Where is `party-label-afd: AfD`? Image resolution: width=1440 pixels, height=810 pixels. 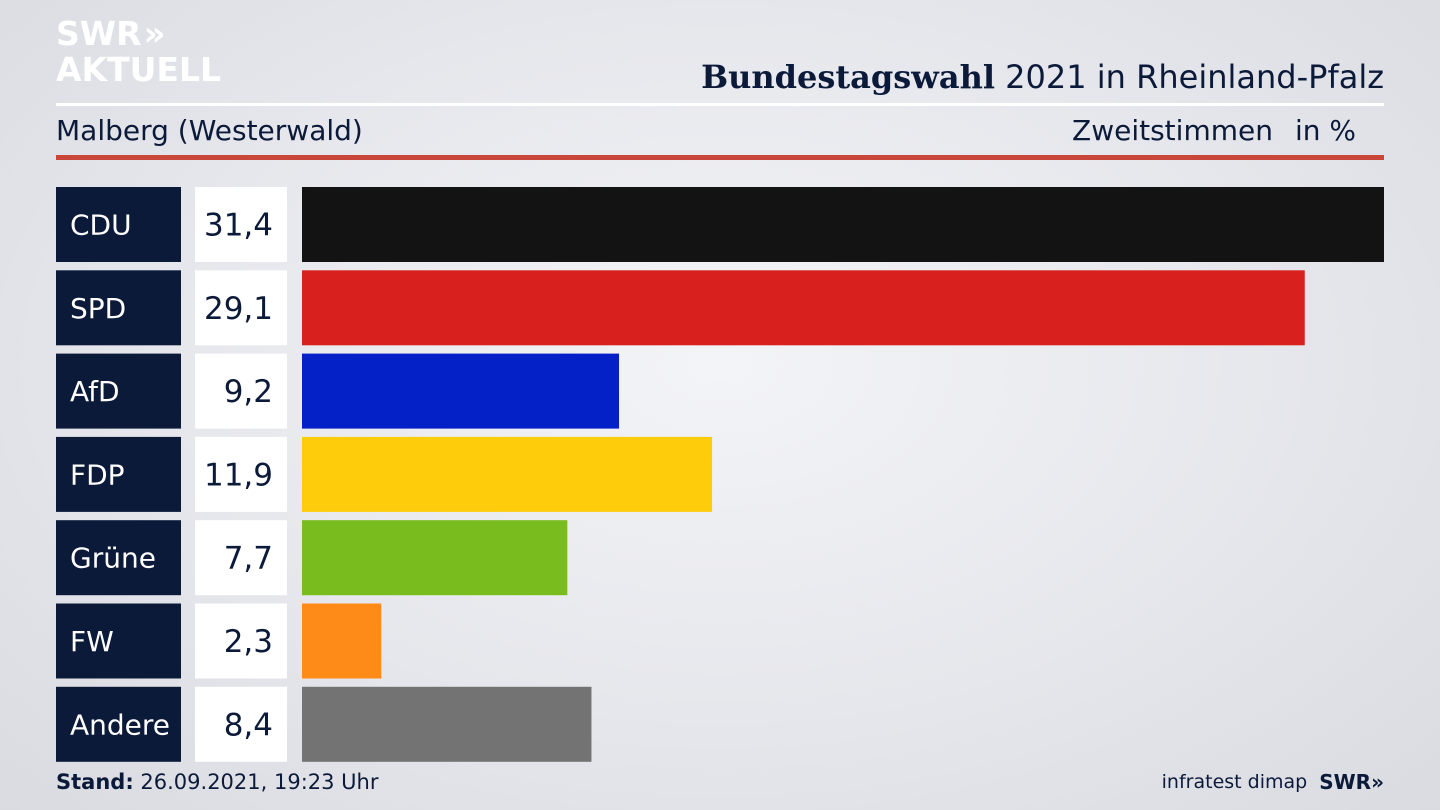 party-label-afd: AfD is located at coordinates (95, 391).